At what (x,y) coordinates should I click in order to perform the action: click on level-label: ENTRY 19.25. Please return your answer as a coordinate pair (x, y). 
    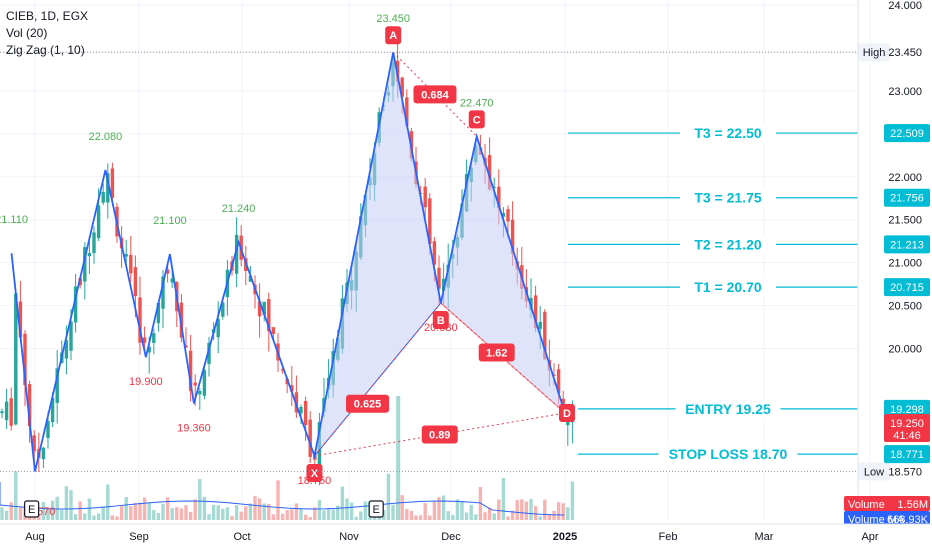
    Looking at the image, I should click on (728, 409).